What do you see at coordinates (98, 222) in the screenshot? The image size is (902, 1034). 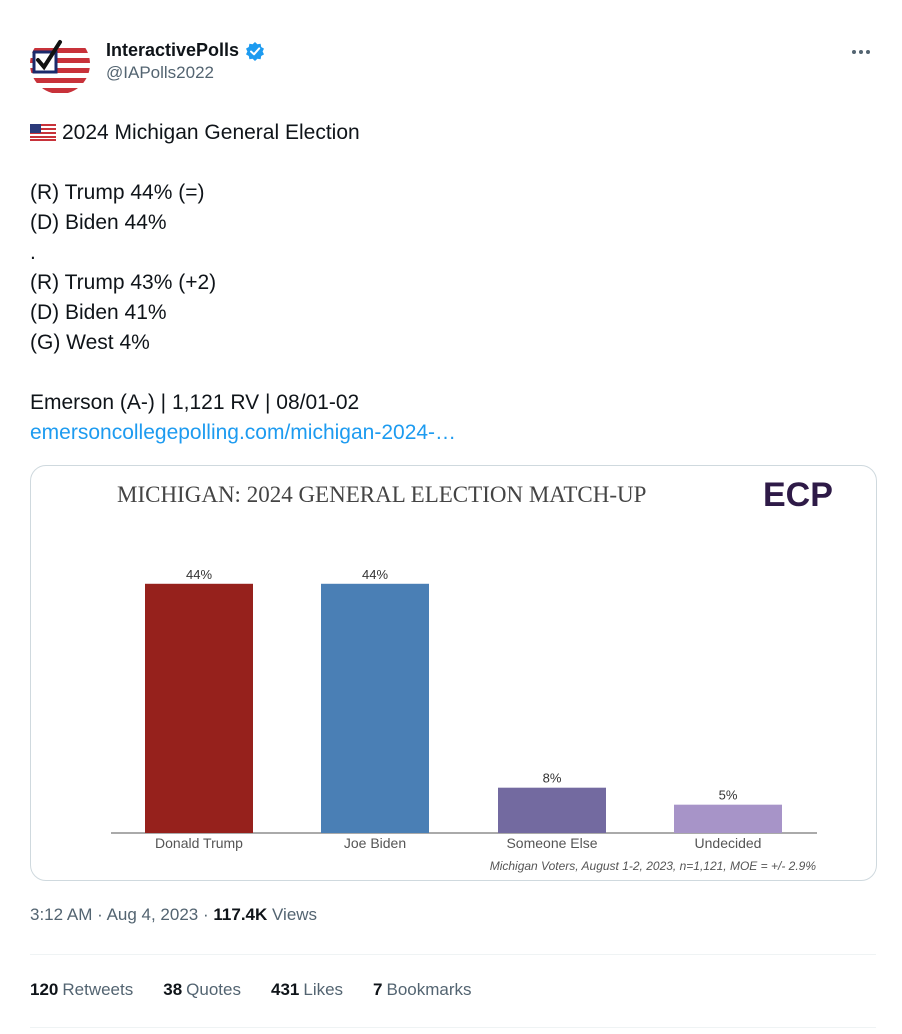 I see `tweet-line: (D) Biden 44%` at bounding box center [98, 222].